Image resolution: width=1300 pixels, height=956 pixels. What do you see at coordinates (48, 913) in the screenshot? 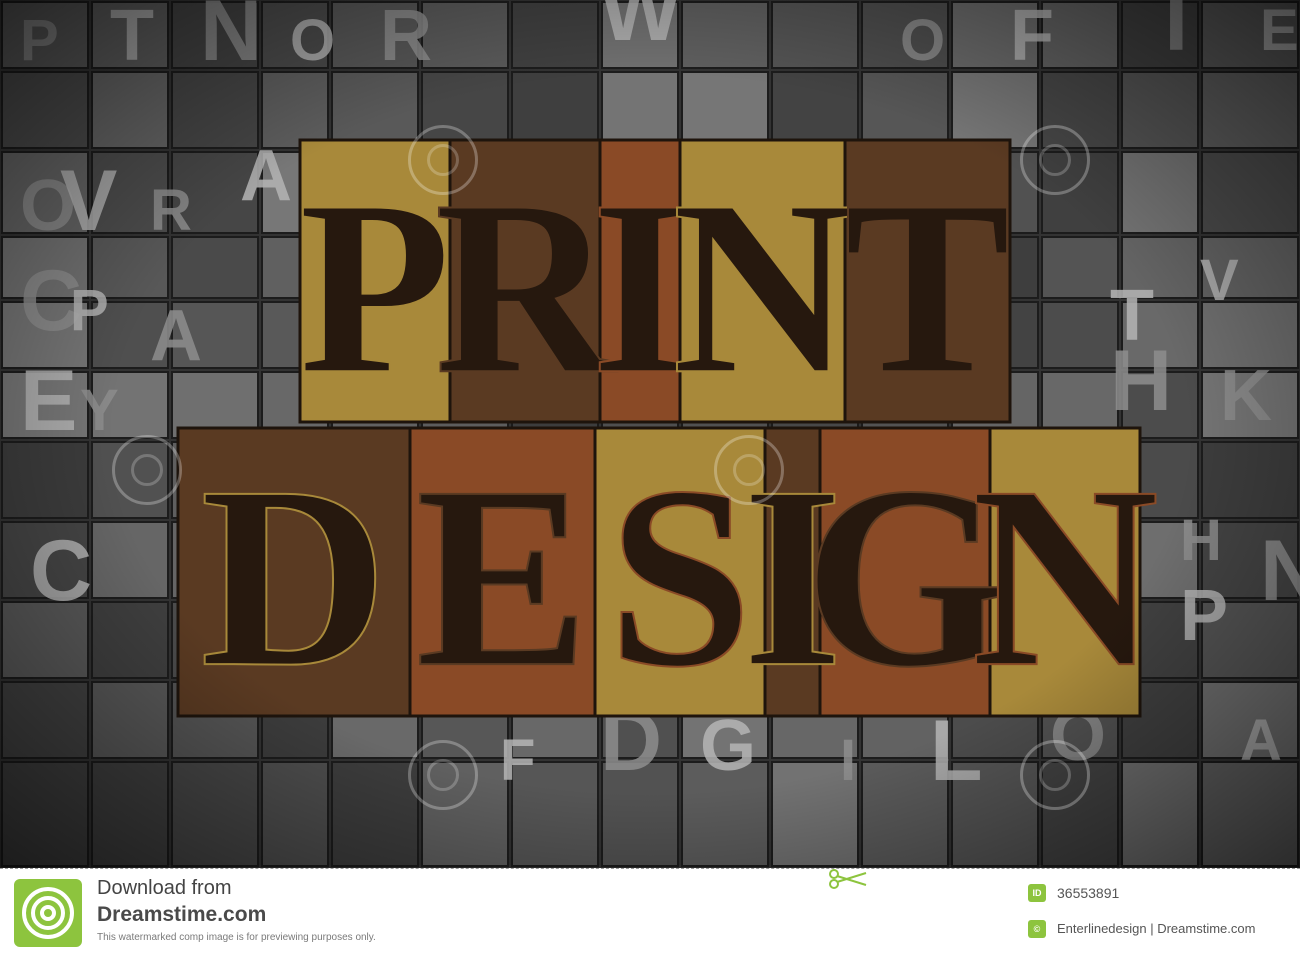
I see `dreamstime-spiral-icon` at bounding box center [48, 913].